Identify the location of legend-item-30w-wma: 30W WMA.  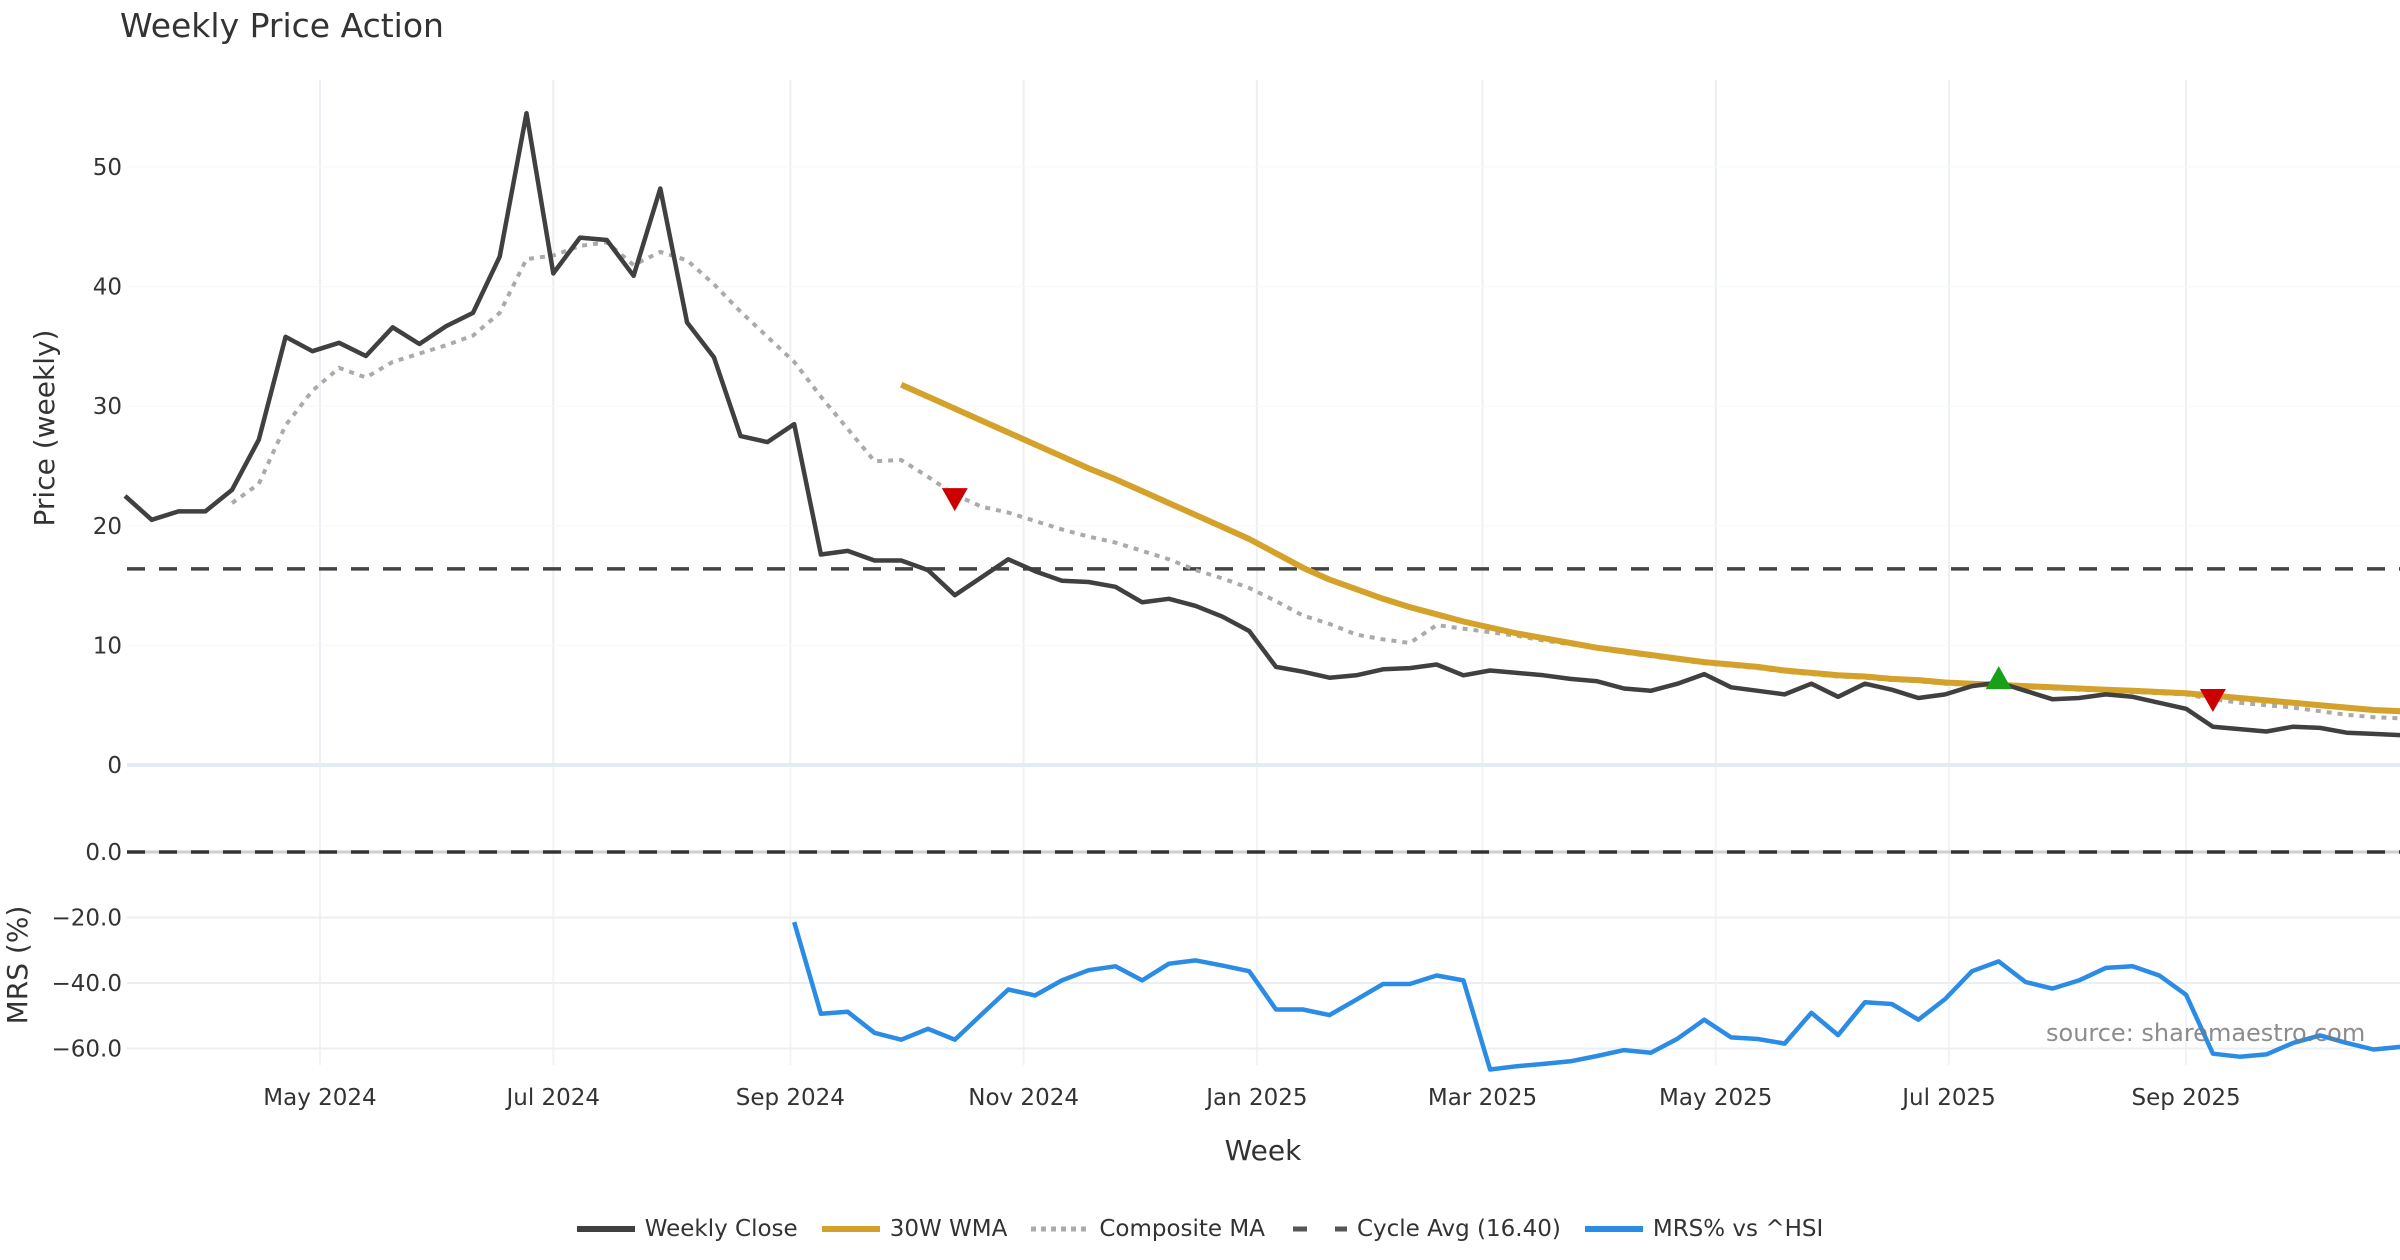
(914, 1229).